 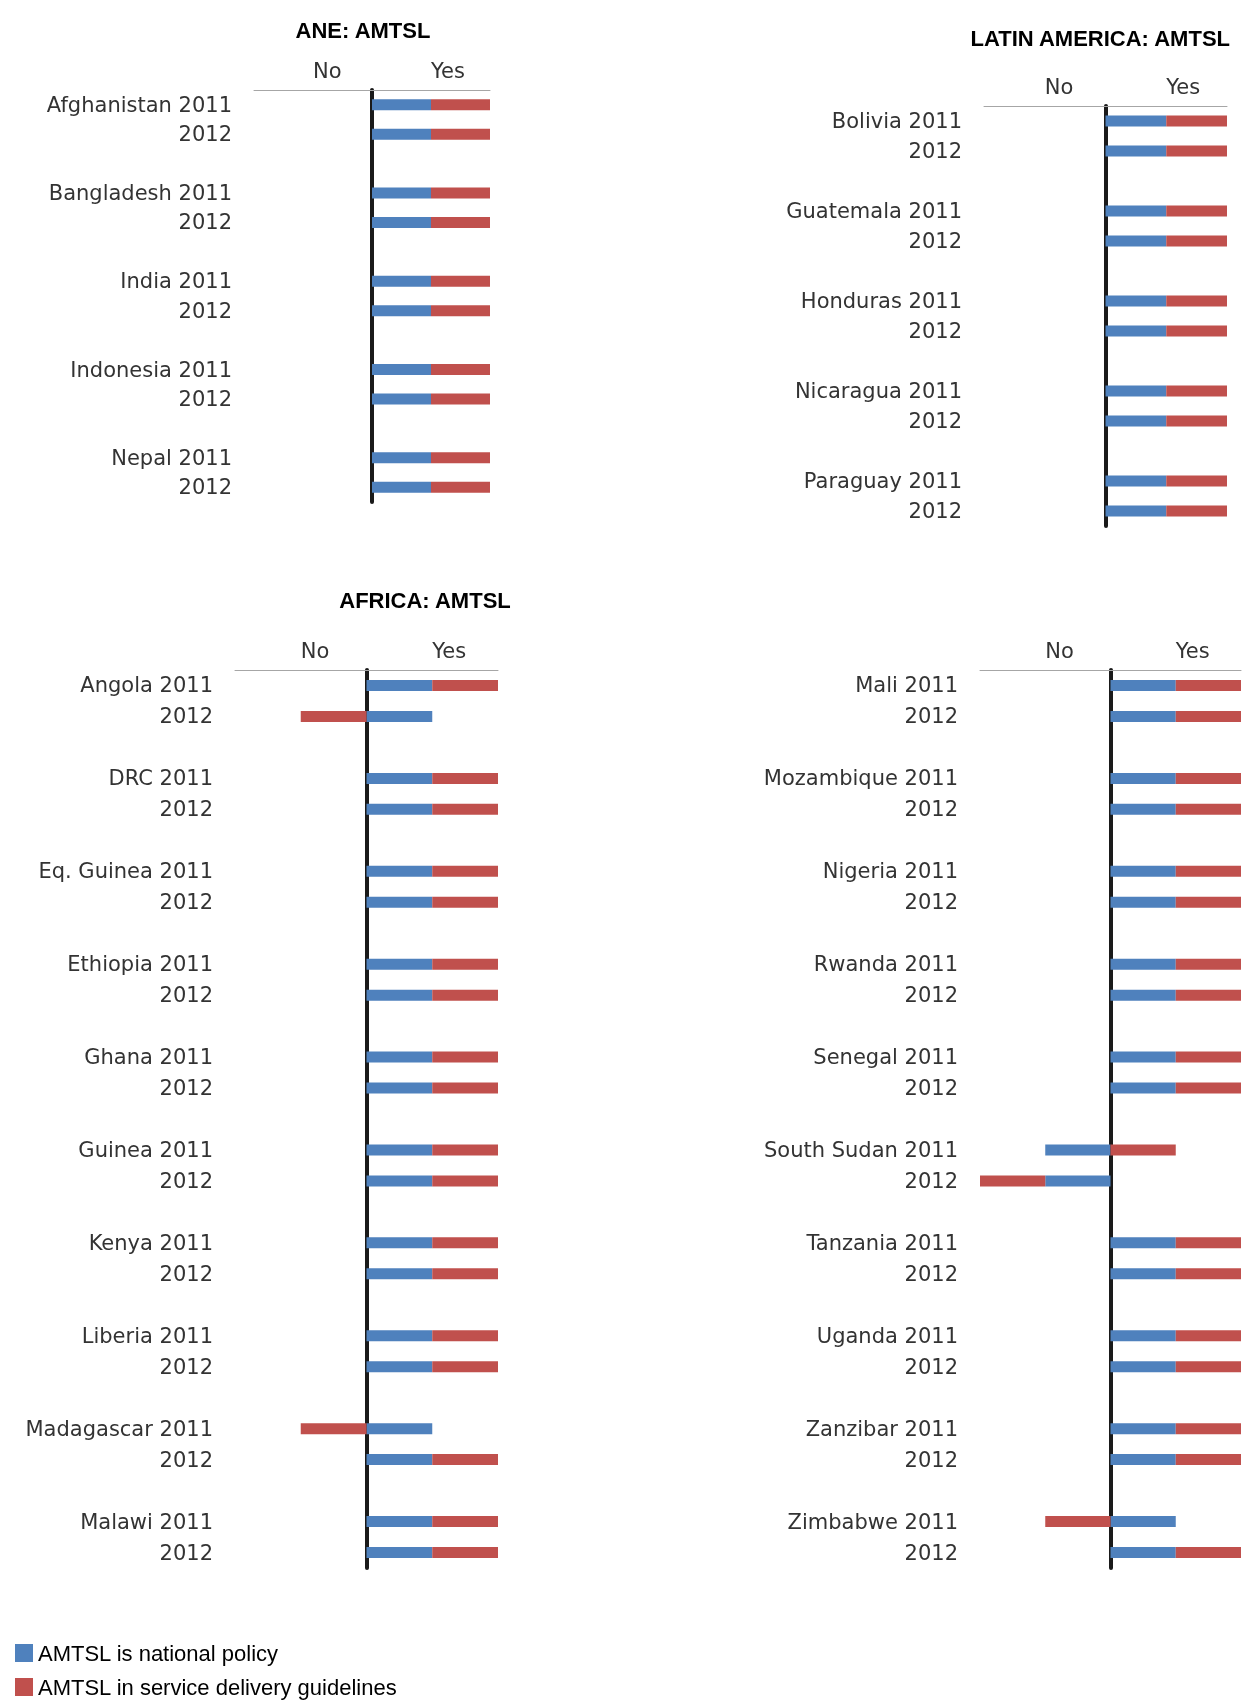 What do you see at coordinates (878, 391) in the screenshot?
I see `y-tick-label: Nicaragua 2011` at bounding box center [878, 391].